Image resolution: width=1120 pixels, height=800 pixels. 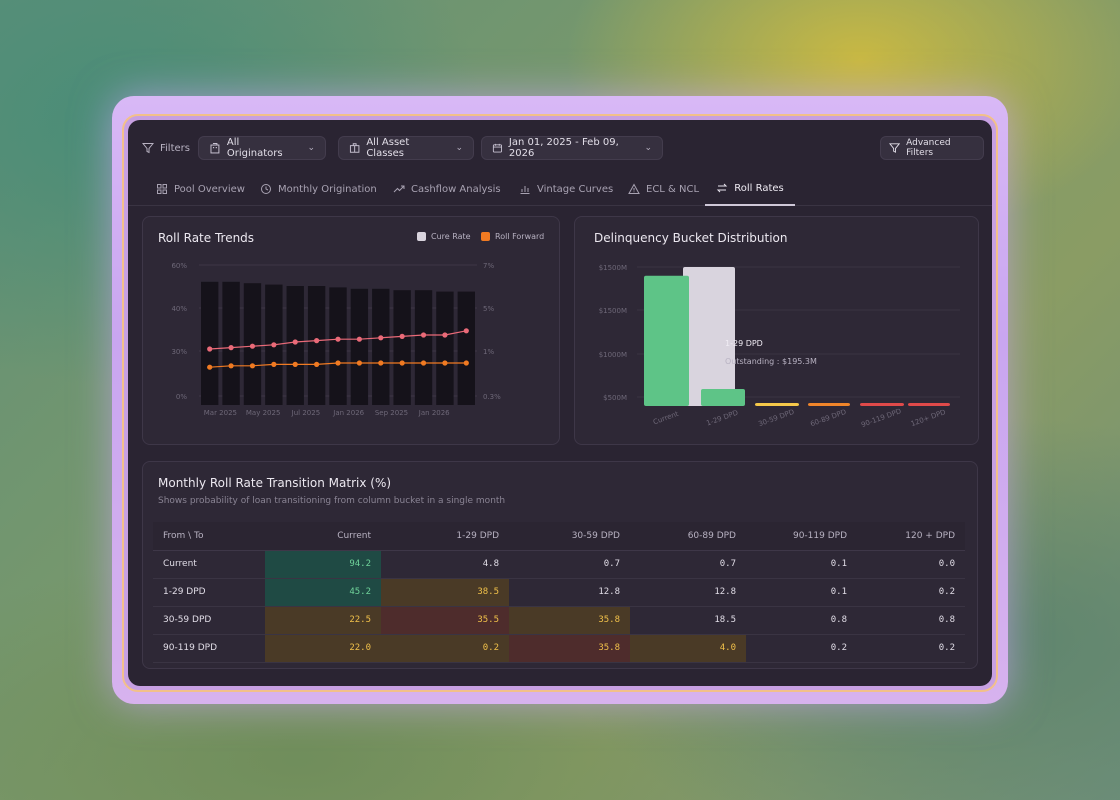 What do you see at coordinates (323, 564) in the screenshot?
I see `matrix-cell: 94.2` at bounding box center [323, 564].